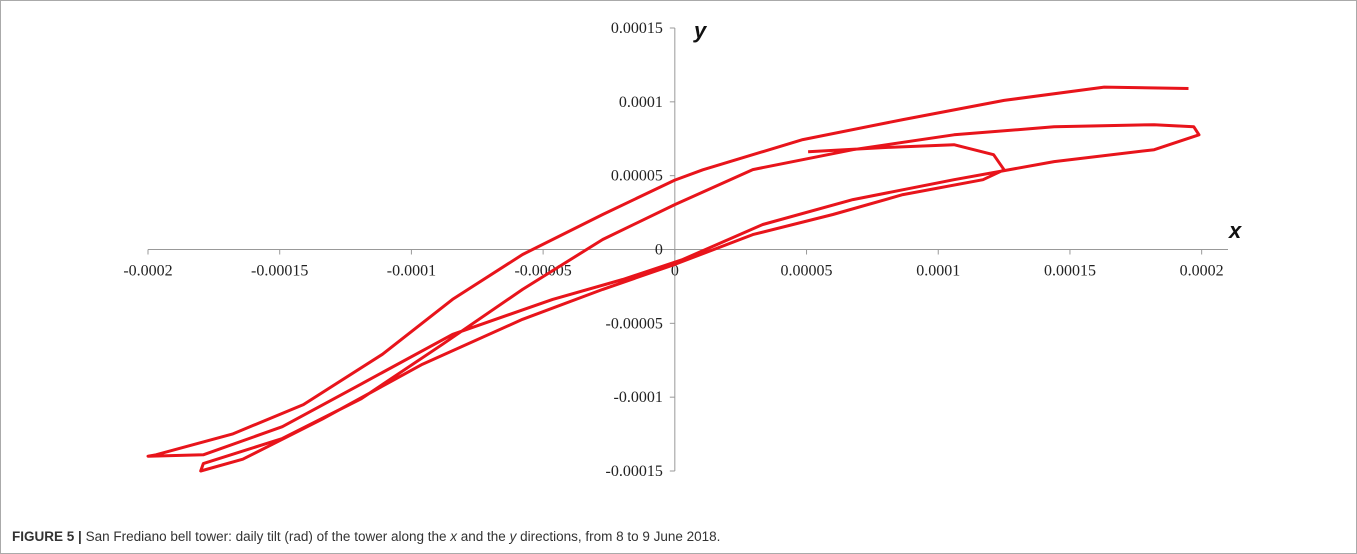 The image size is (1357, 554). Describe the element at coordinates (634, 323) in the screenshot. I see `y-tick-label: -0.00005` at that location.